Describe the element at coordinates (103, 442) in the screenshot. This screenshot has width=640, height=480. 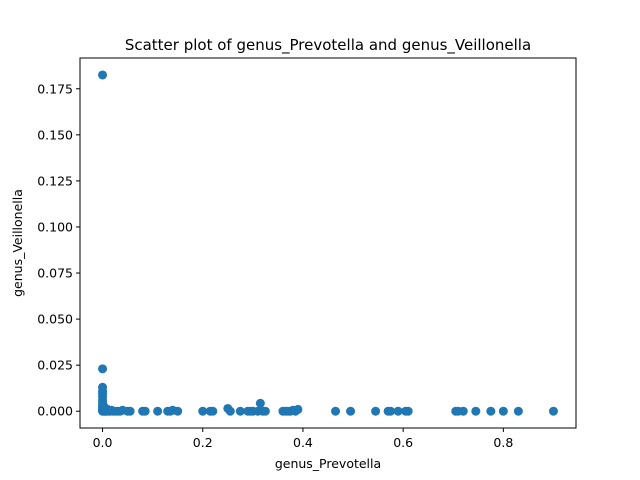
I see `x-tick-label: 0.0` at that location.